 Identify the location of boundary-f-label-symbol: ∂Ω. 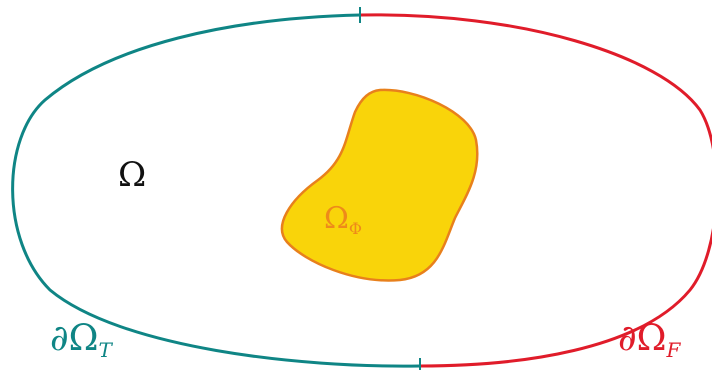
(642, 338).